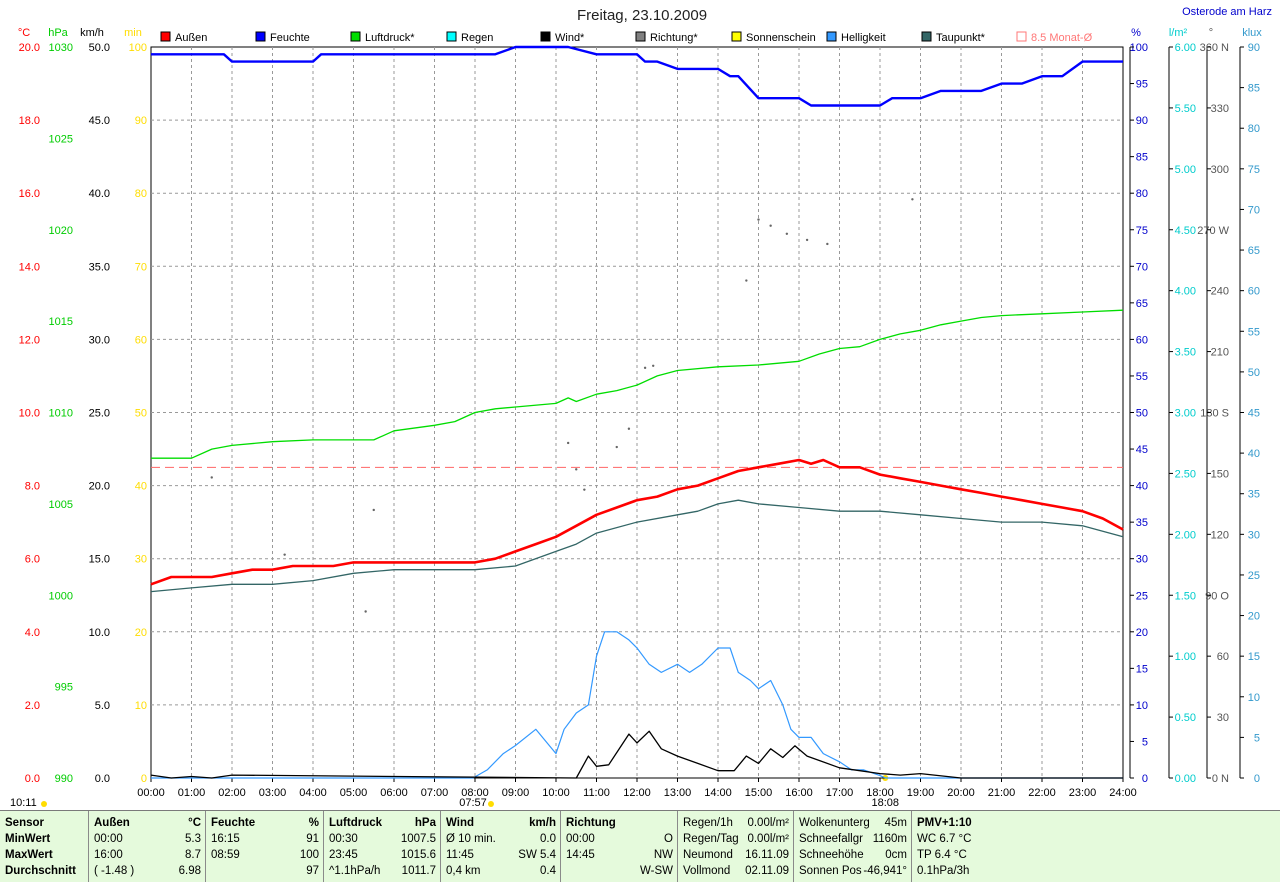  I want to click on temp-tick-label: 2.0, so click(32, 706).